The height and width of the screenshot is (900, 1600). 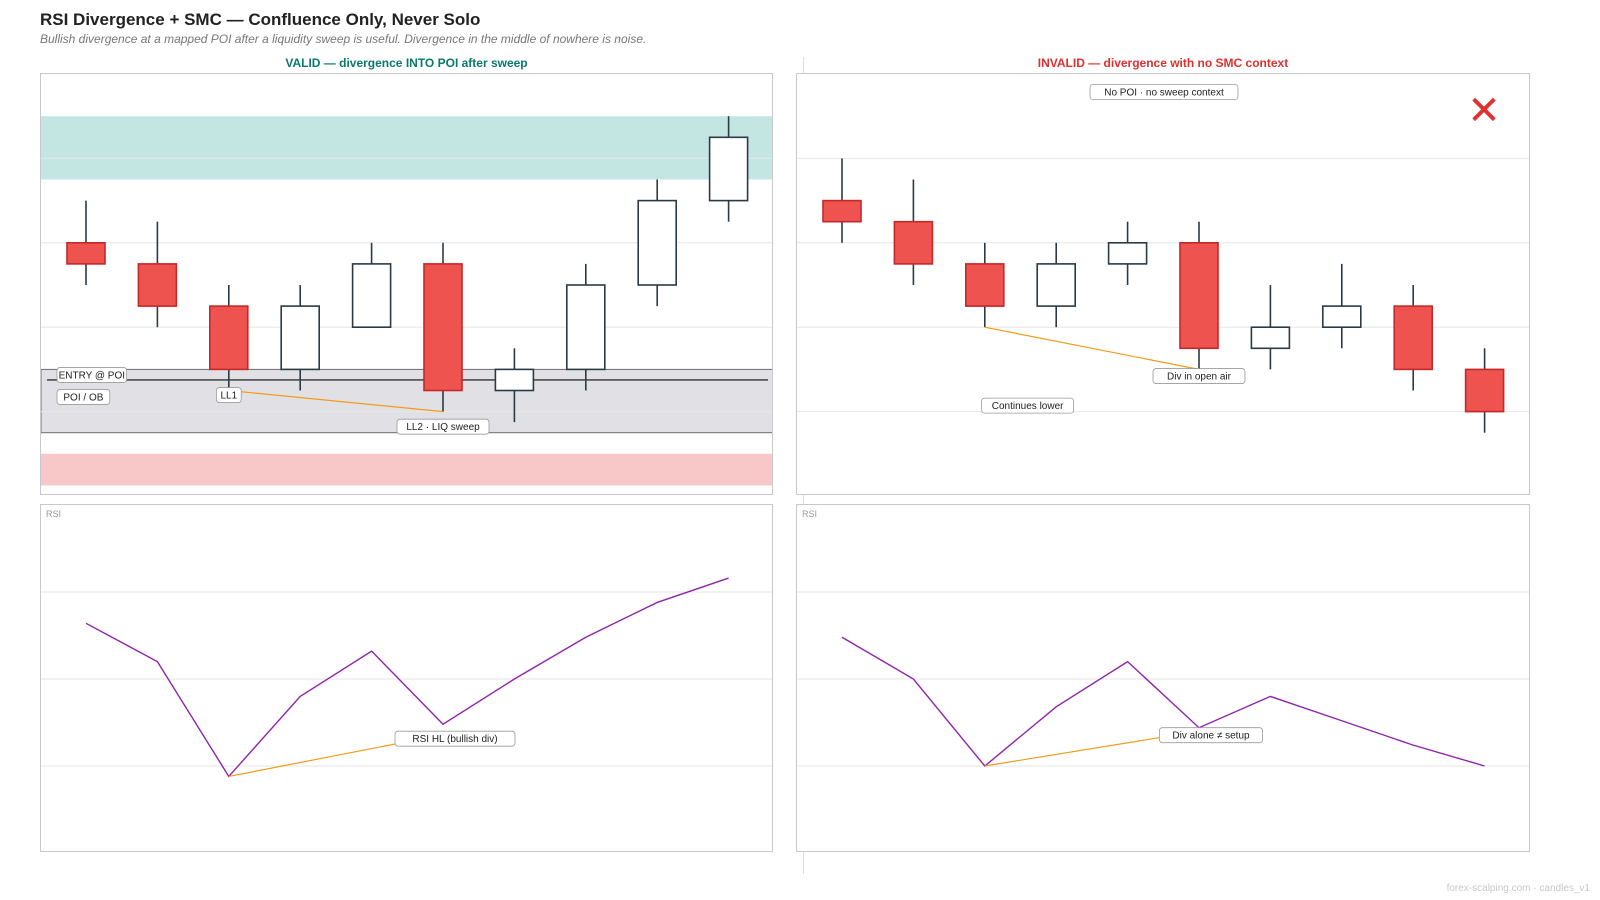 I want to click on rsi-divergence-label-text: Div alone ≠ setup, so click(x=1211, y=736).